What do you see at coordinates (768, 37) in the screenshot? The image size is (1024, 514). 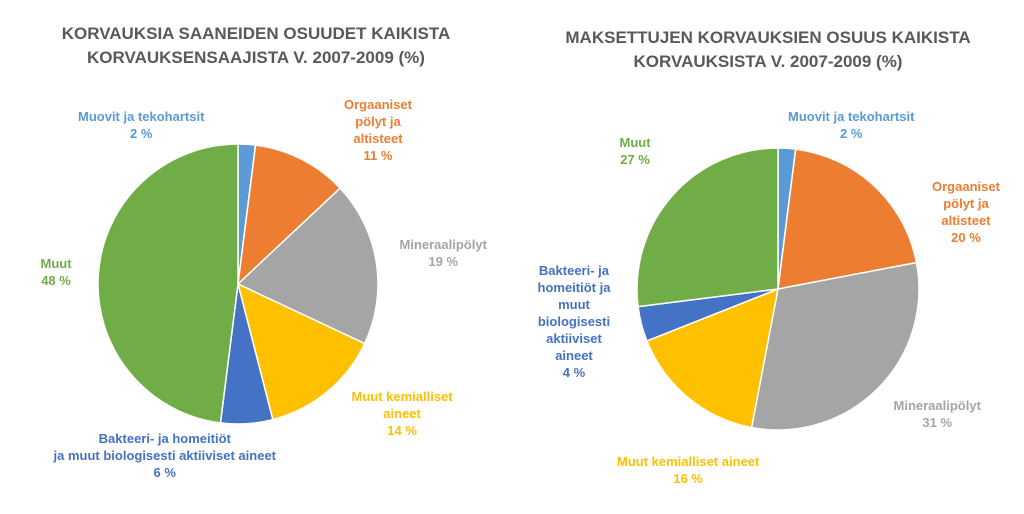 I see `chart-title-line: MAKSETTUJEN KORVAUKSIEN OSUUS KAIKISTA` at bounding box center [768, 37].